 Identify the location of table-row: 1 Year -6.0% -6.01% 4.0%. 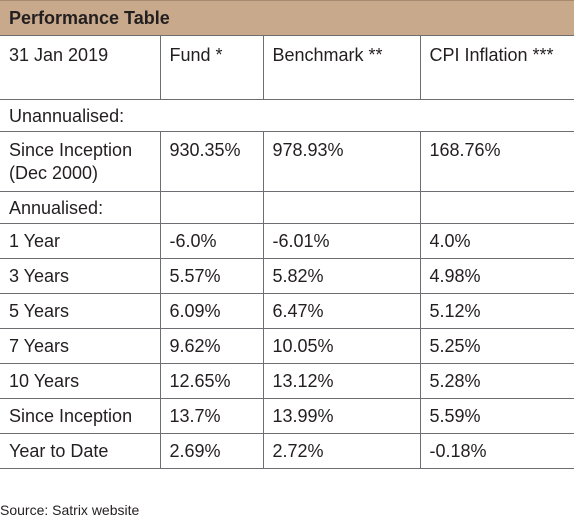
(287, 241).